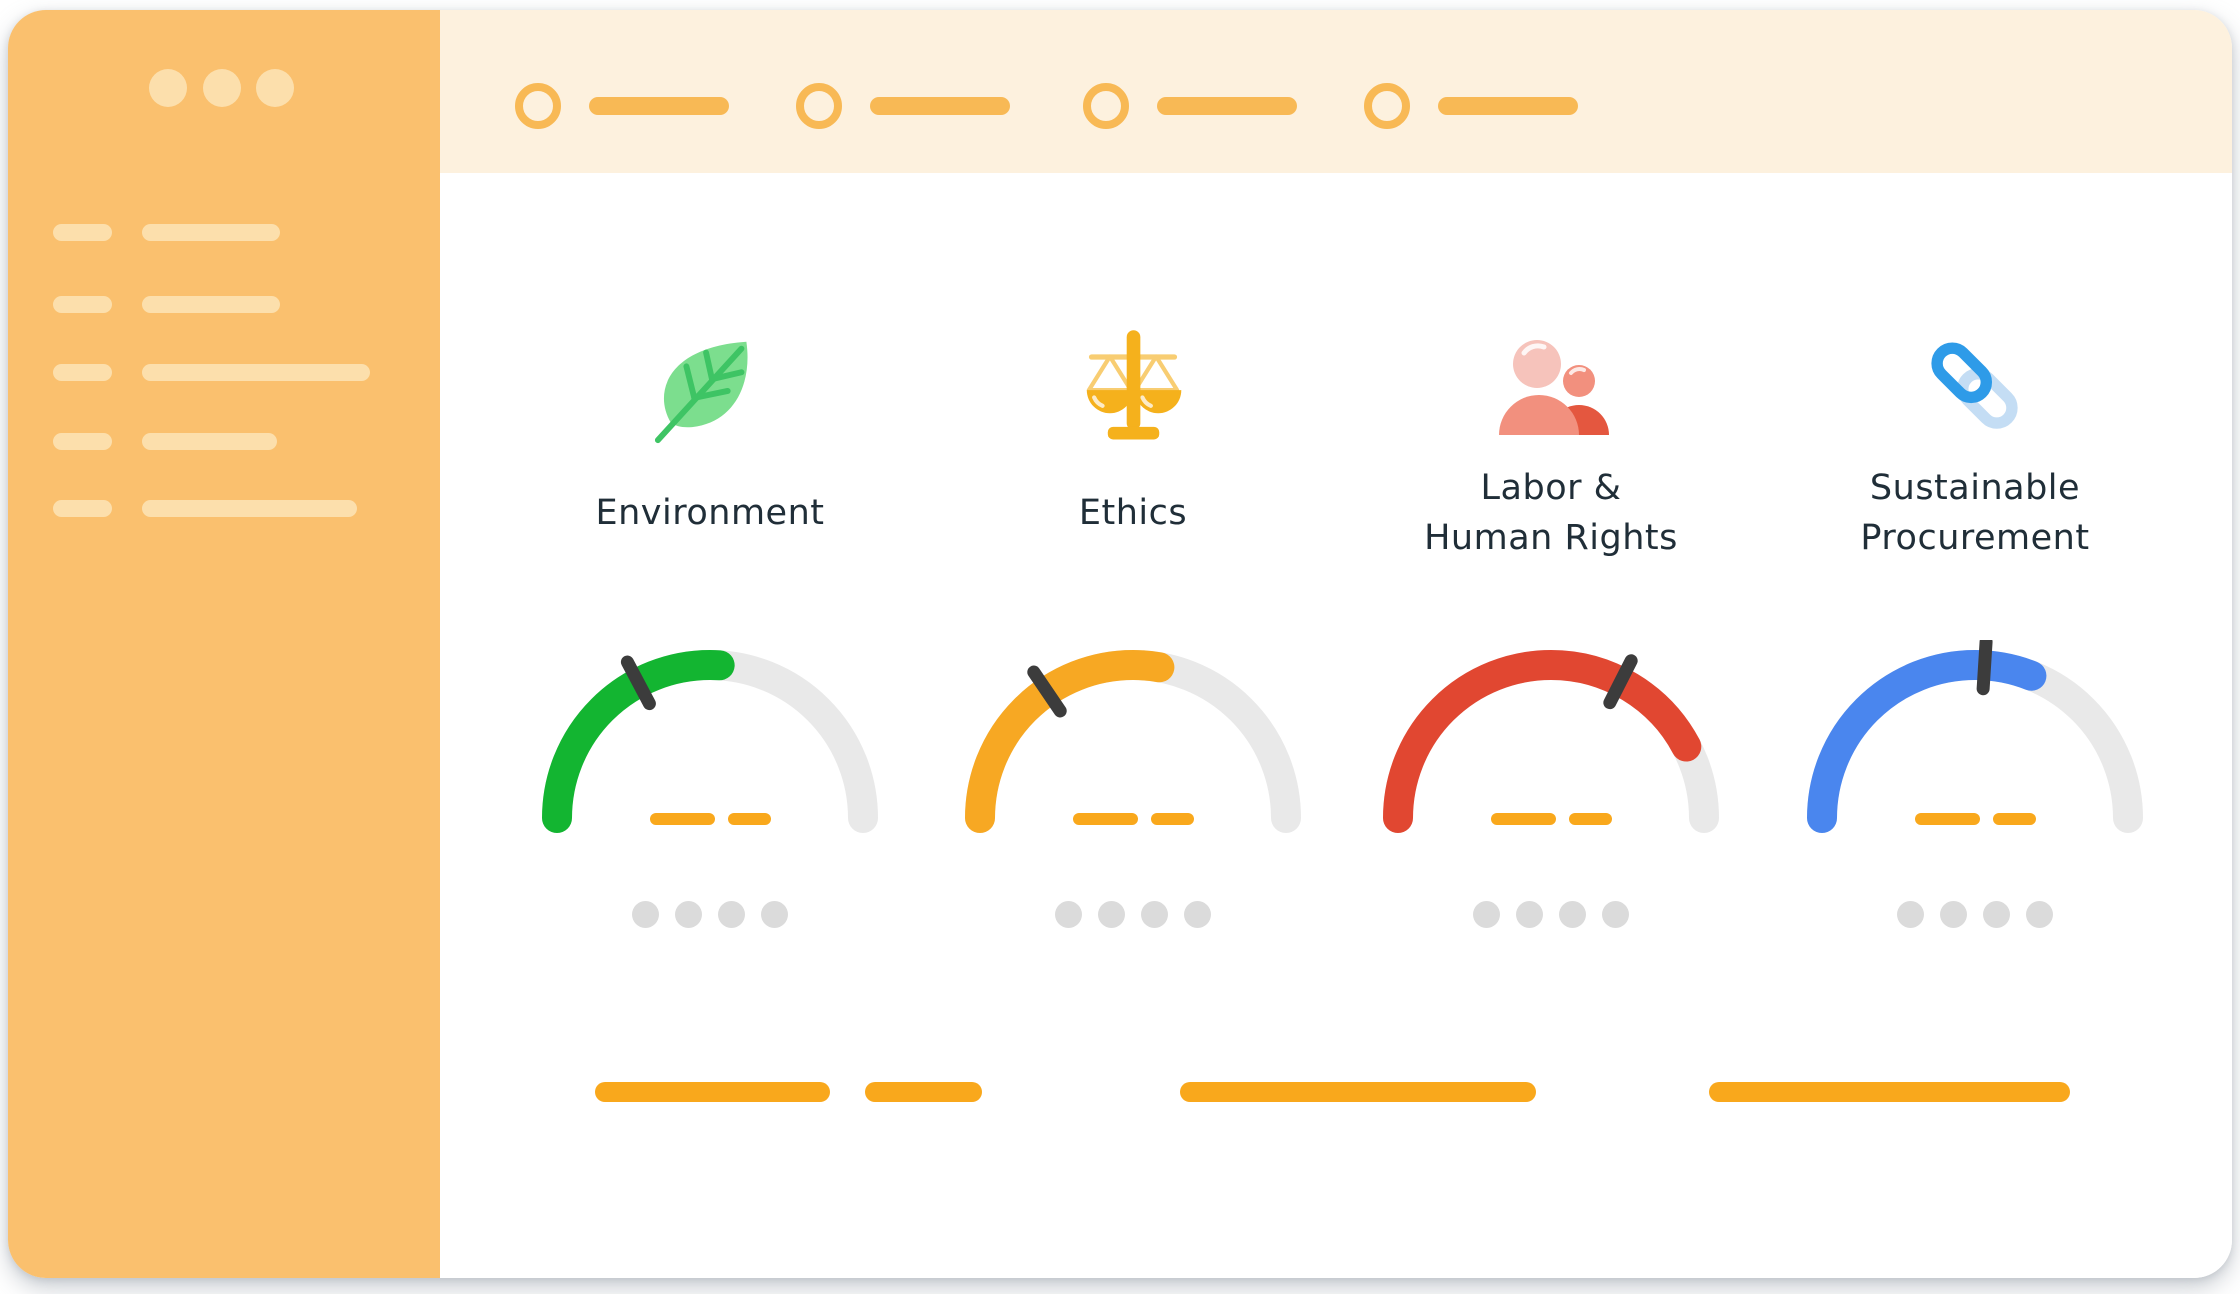  What do you see at coordinates (1975, 513) in the screenshot?
I see `category-label: Sustainable Procurement` at bounding box center [1975, 513].